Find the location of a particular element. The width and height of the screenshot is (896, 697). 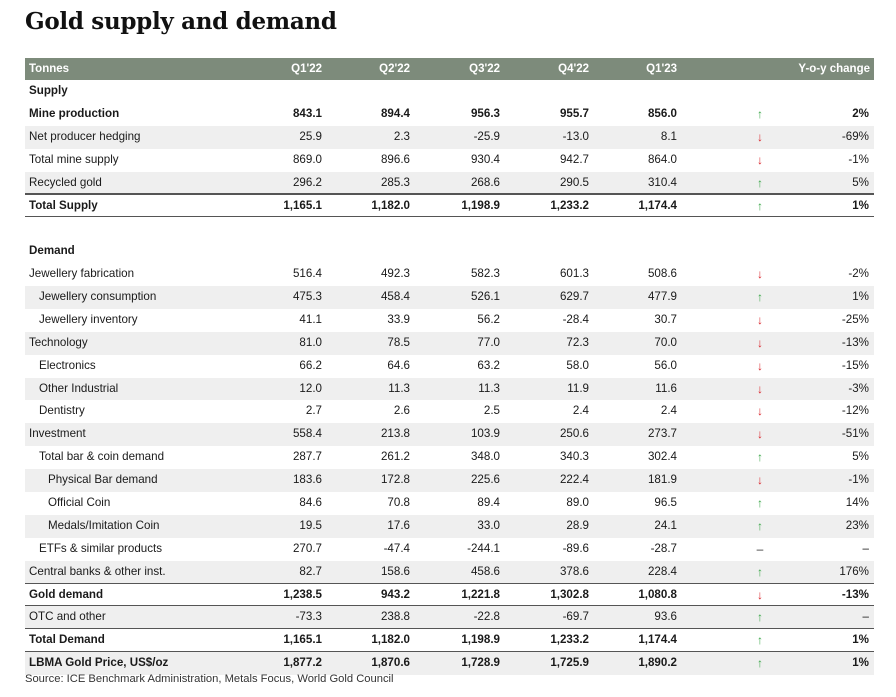

cell-value: 33.0 is located at coordinates (488, 525).